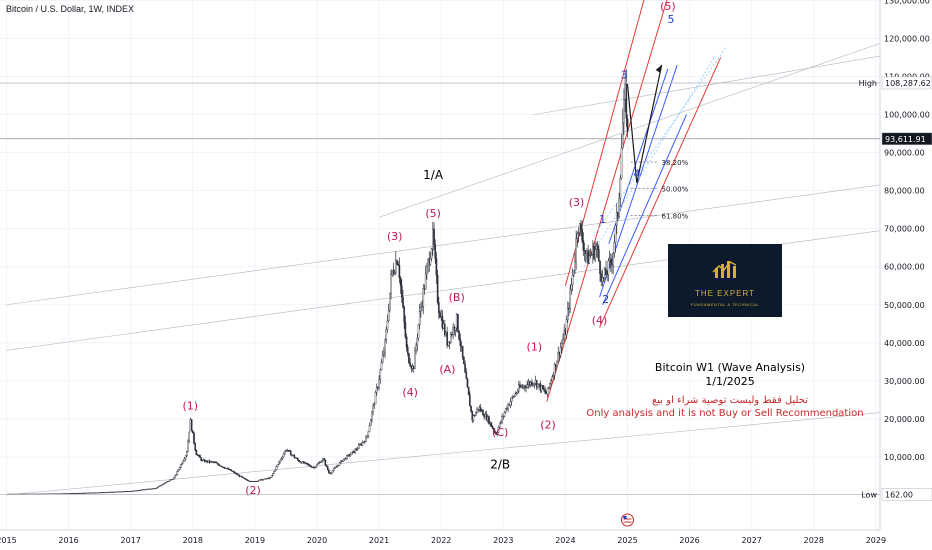 The height and width of the screenshot is (550, 932). Describe the element at coordinates (907, 2) in the screenshot. I see `price-tick-label: 130,000.00` at that location.